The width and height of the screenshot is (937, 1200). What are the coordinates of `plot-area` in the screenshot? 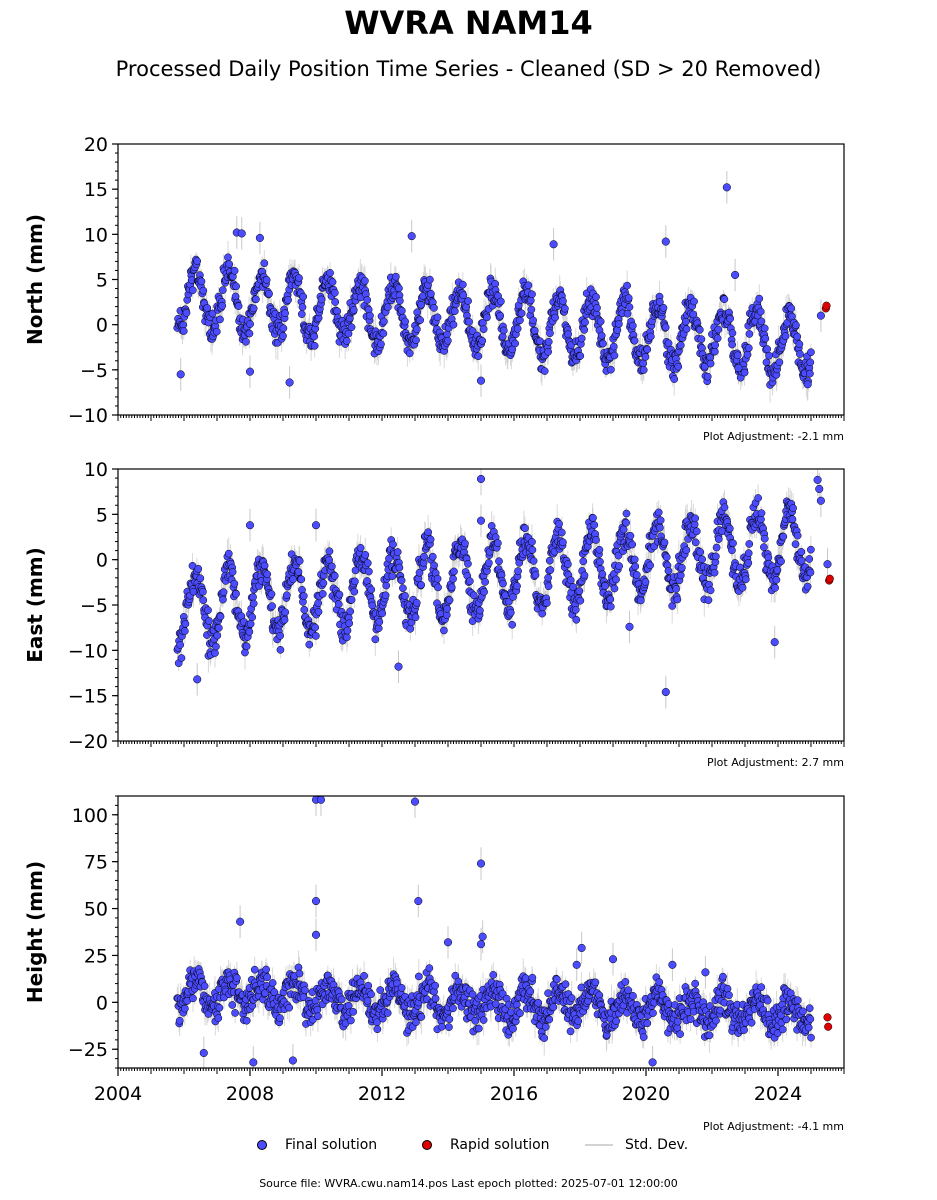 It's located at (503, 589).